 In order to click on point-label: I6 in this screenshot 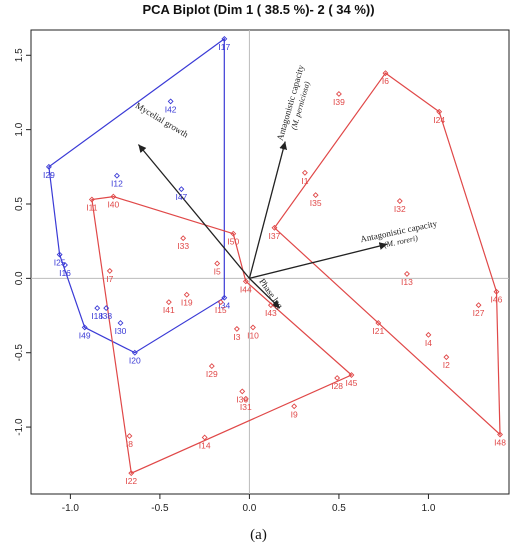, I will do `click(385, 81)`.